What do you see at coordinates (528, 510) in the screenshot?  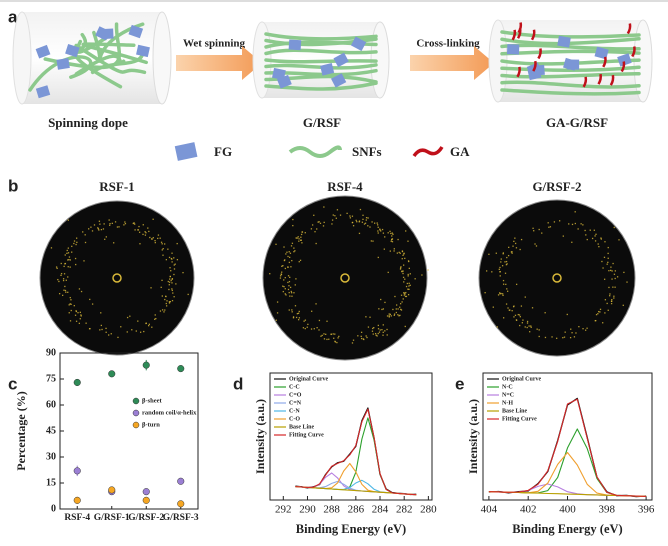 I see `x-tick-label: 402` at bounding box center [528, 510].